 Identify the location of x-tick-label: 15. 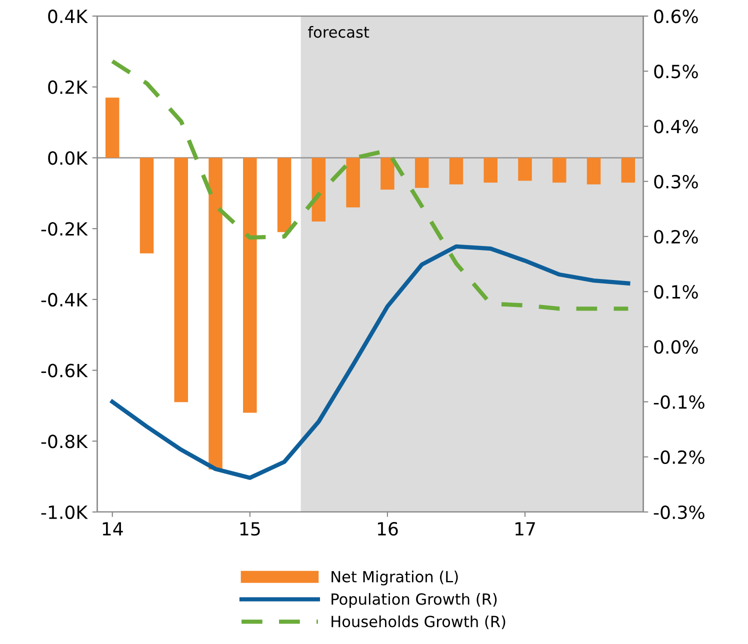
(250, 529).